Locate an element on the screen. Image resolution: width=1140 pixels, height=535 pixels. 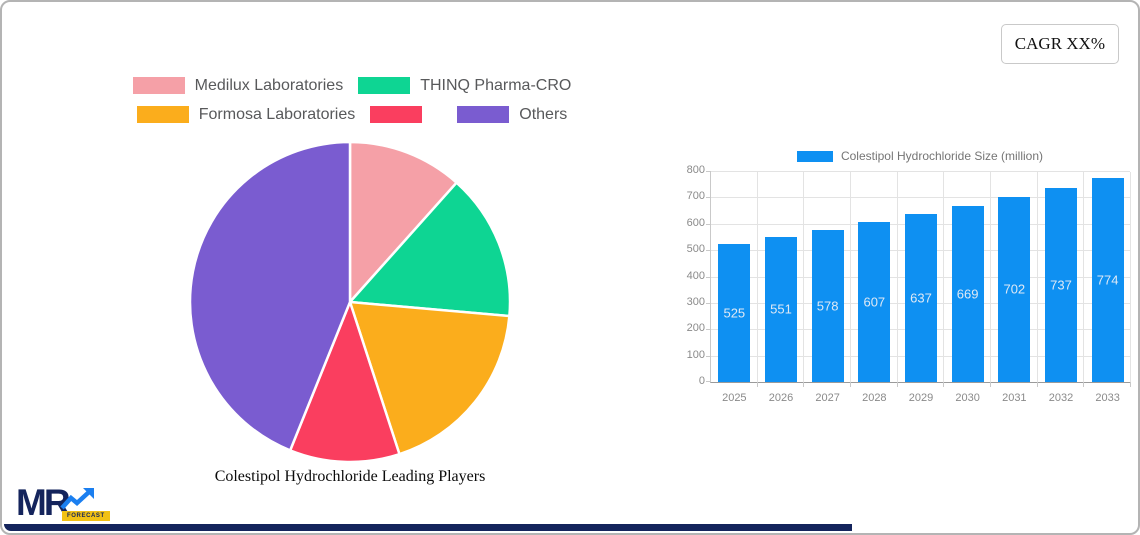
bar-legend-swatch is located at coordinates (814, 156).